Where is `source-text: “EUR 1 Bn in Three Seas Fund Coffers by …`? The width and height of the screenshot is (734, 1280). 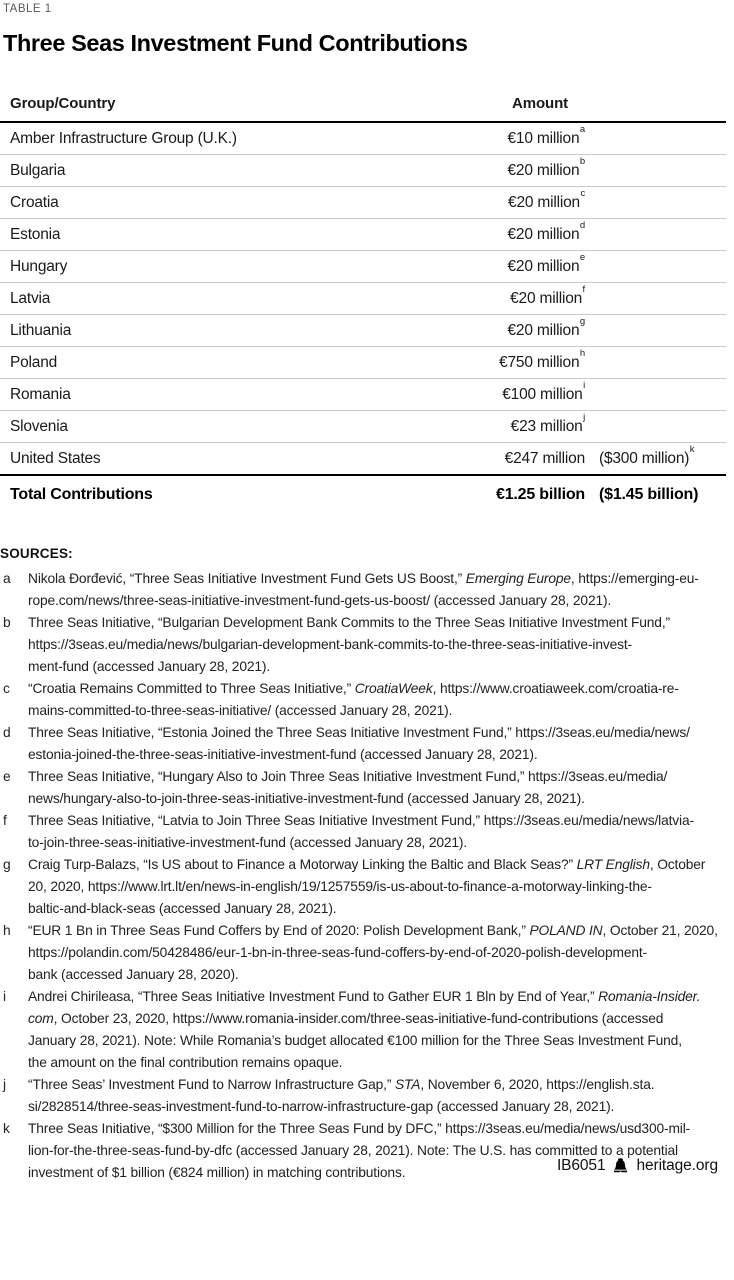
source-text: “EUR 1 Bn in Three Seas Fund Coffers by … is located at coordinates (377, 953).